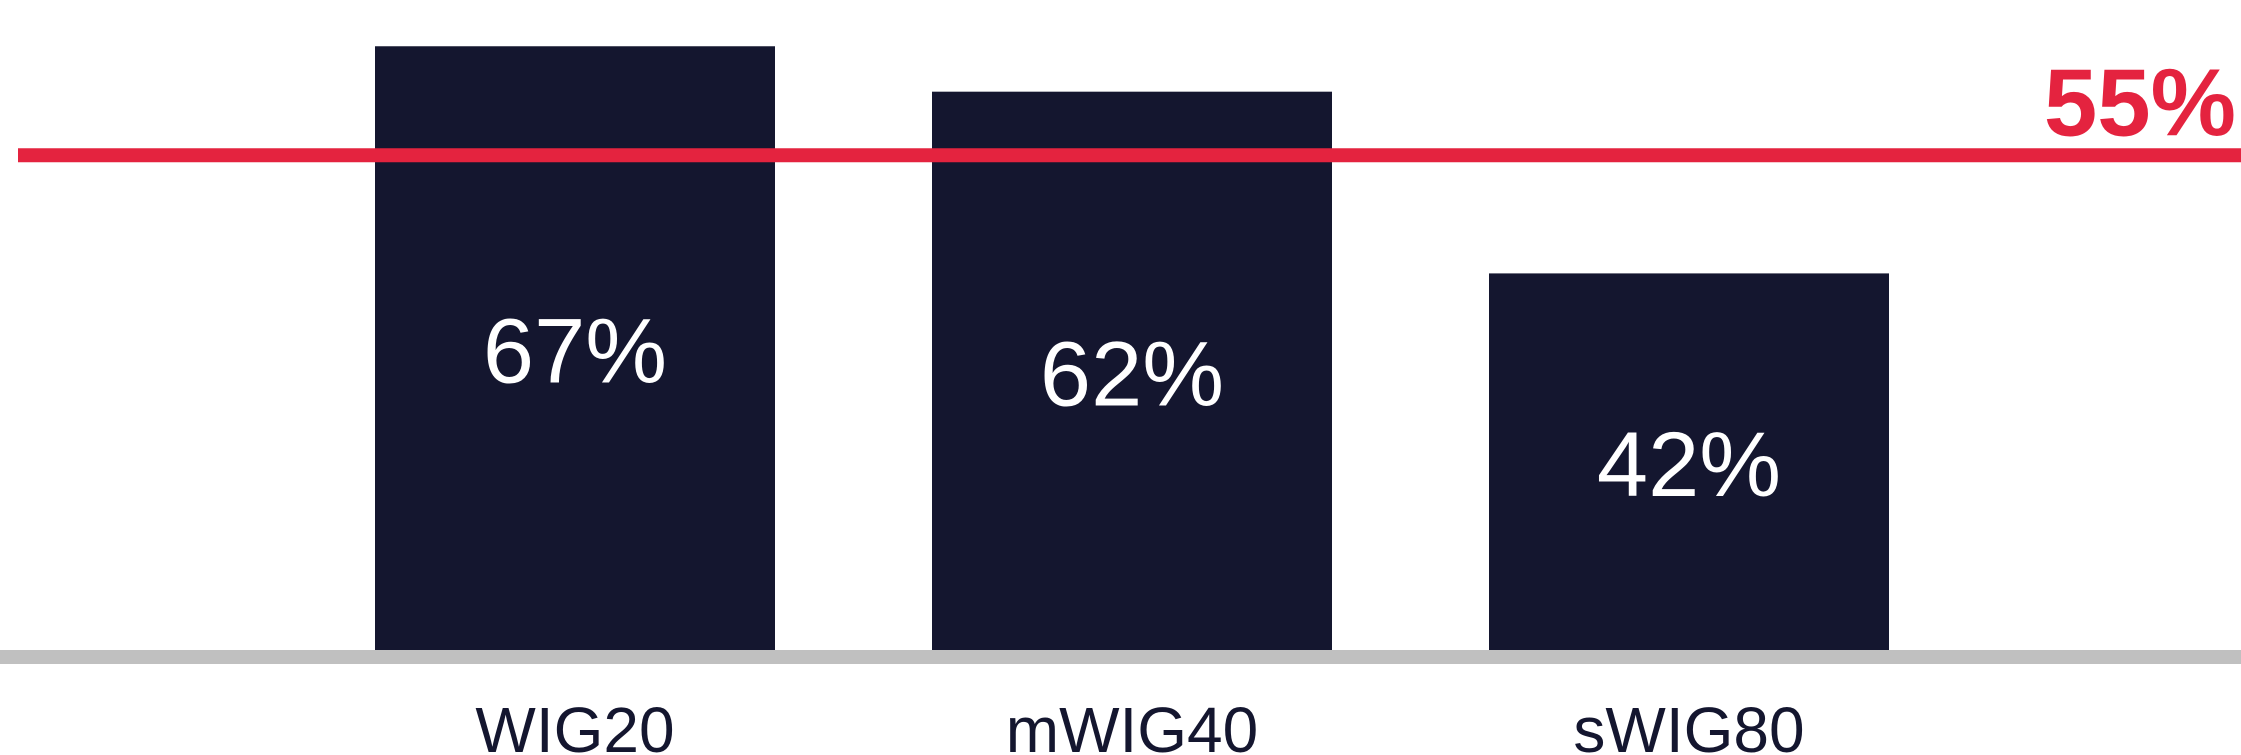 The width and height of the screenshot is (2241, 755). Describe the element at coordinates (1132, 724) in the screenshot. I see `category-label: mWIG40` at that location.